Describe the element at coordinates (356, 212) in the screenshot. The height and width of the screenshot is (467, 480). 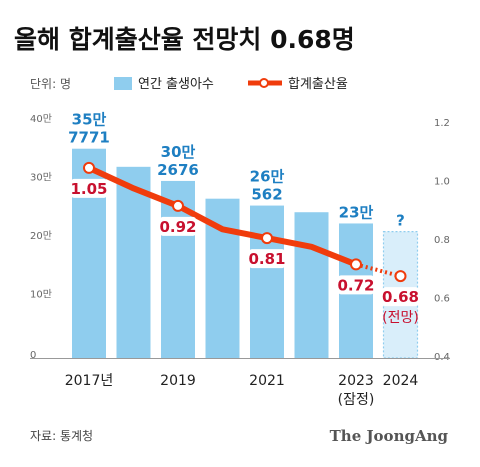
I see `bar-label: 23만` at that location.